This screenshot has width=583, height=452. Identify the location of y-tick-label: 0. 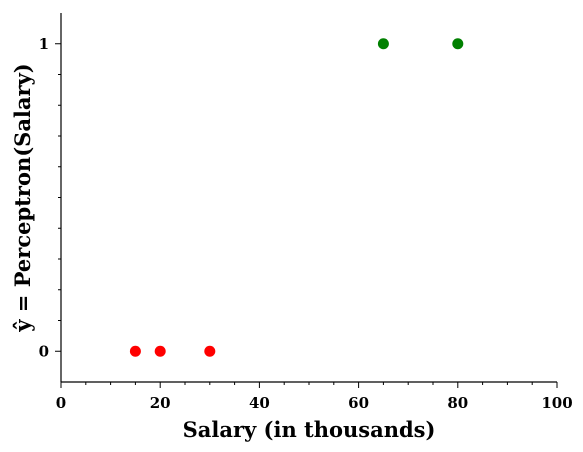
(44, 351).